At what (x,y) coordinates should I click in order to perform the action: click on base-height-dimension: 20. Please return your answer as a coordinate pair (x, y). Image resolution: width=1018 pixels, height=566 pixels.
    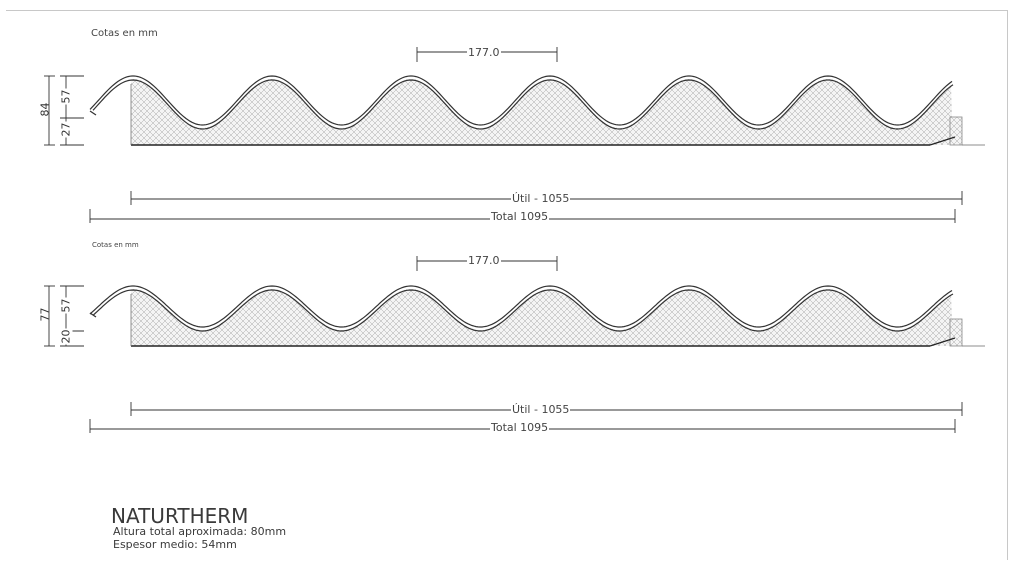
    Looking at the image, I should click on (66, 336).